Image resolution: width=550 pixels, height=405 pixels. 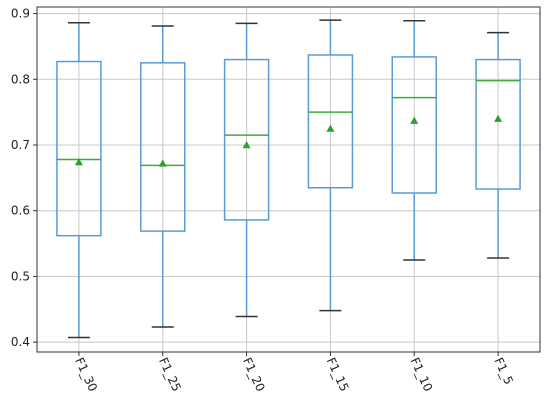 I want to click on y-tick-label: 0.8, so click(x=20, y=79).